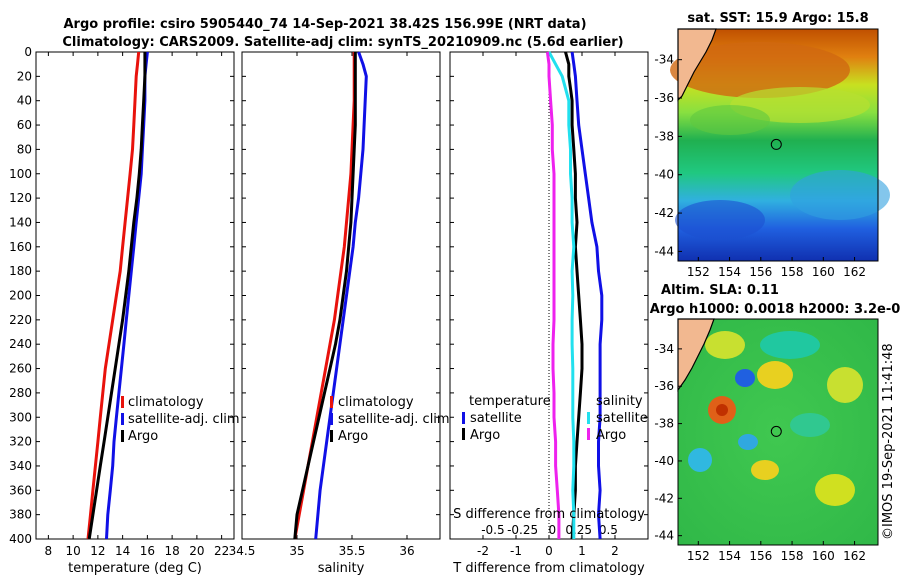 This screenshot has width=900, height=580. I want to click on temperature-xlabel: temperature (deg C), so click(135, 568).